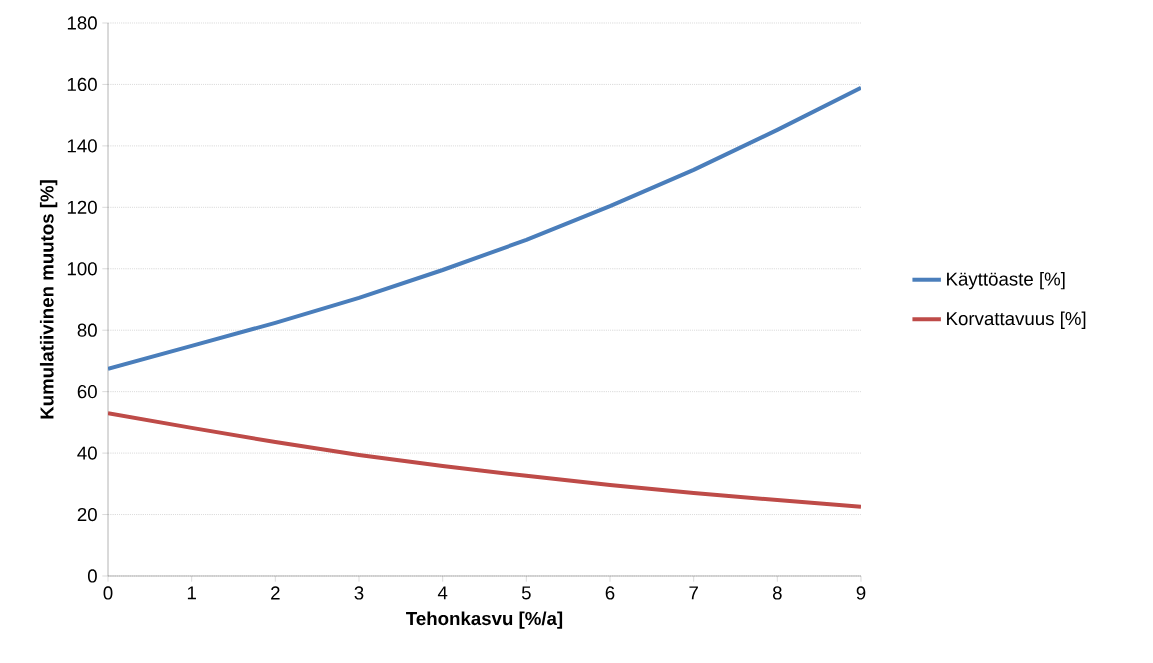 This screenshot has height=663, width=1153. Describe the element at coordinates (484, 460) in the screenshot. I see `line-series` at that location.